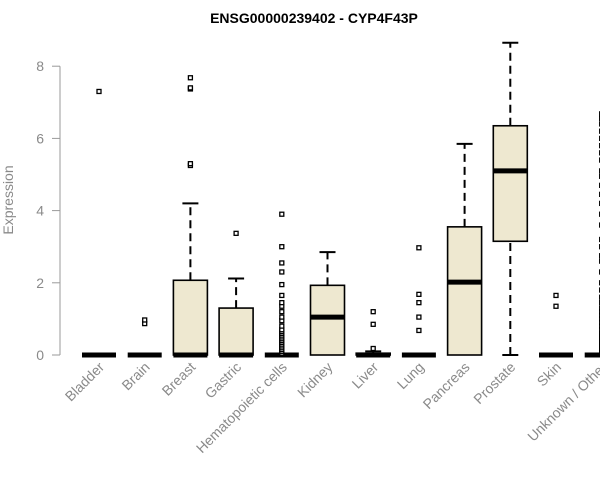 The height and width of the screenshot is (500, 600). What do you see at coordinates (40, 283) in the screenshot?
I see `y-tick-label: 2` at bounding box center [40, 283].